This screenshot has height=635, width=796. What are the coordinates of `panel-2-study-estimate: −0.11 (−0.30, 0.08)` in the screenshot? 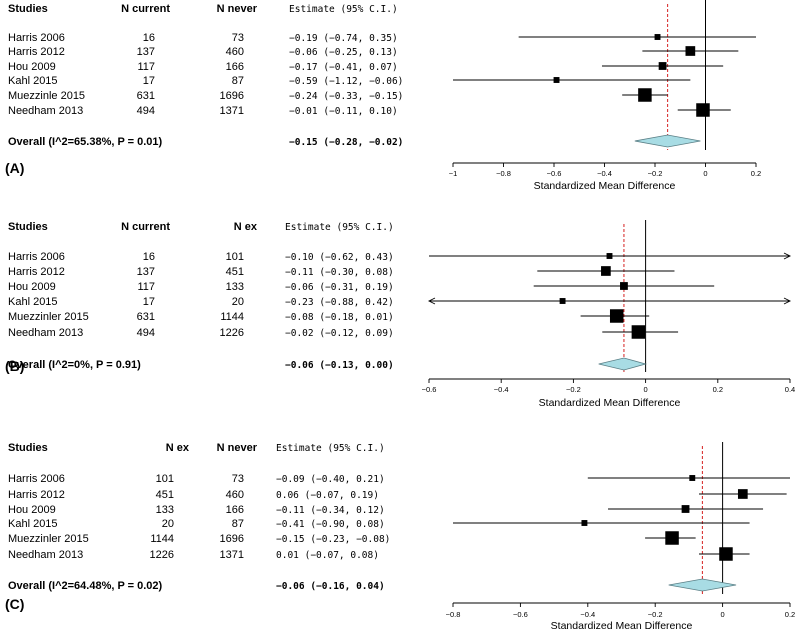 It's located at (339, 272).